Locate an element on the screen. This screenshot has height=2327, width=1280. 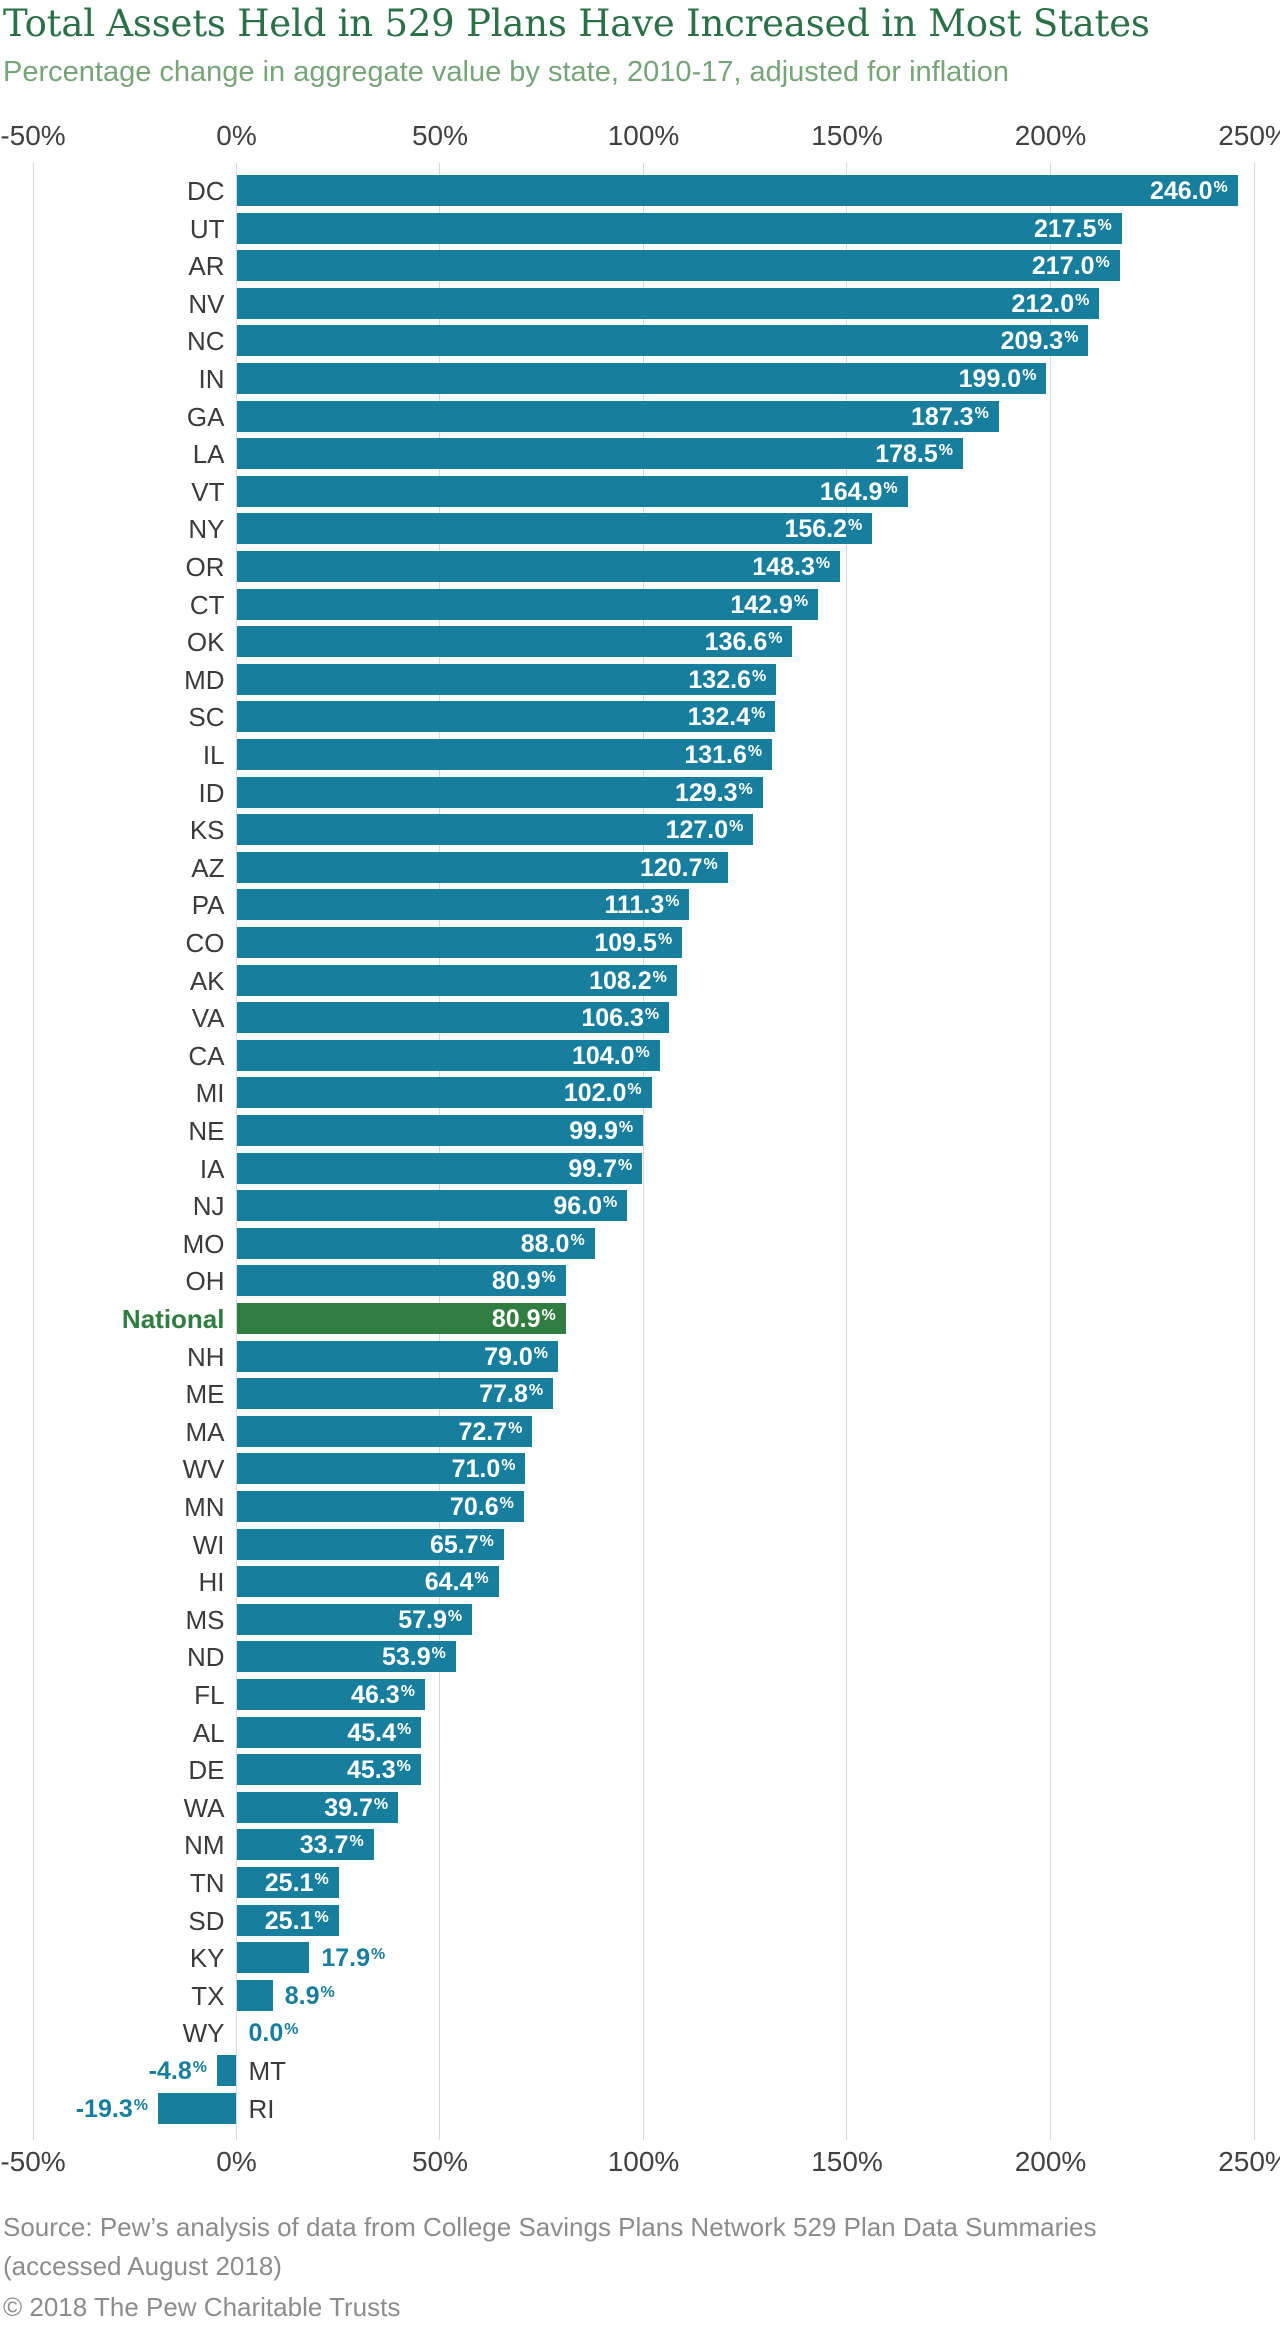
value-label: 217.0% is located at coordinates (1070, 266).